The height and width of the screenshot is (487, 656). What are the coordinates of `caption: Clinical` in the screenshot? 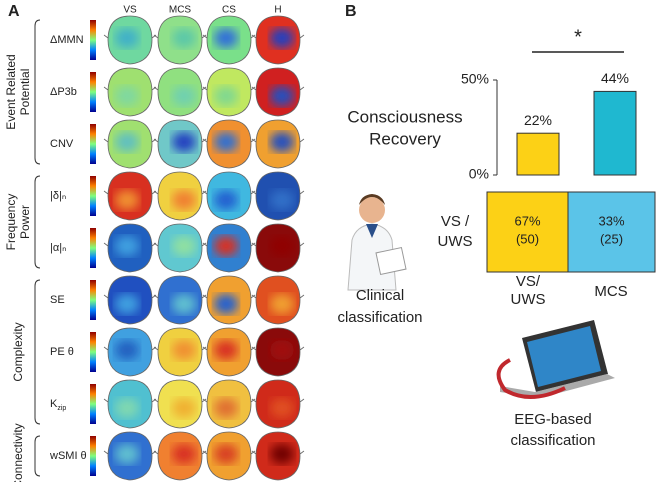 It's located at (380, 295).